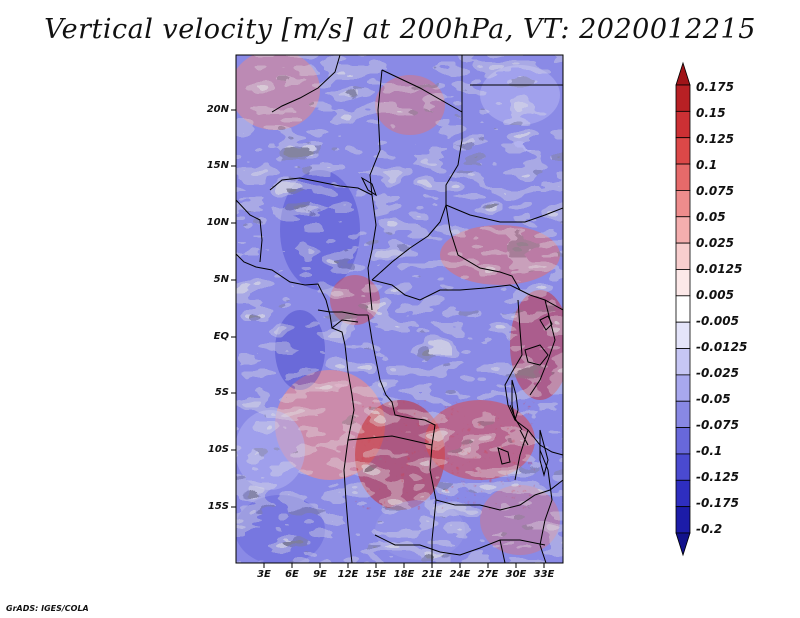 This screenshot has height=618, width=800. I want to click on colorbar-label: -0.05, so click(713, 399).